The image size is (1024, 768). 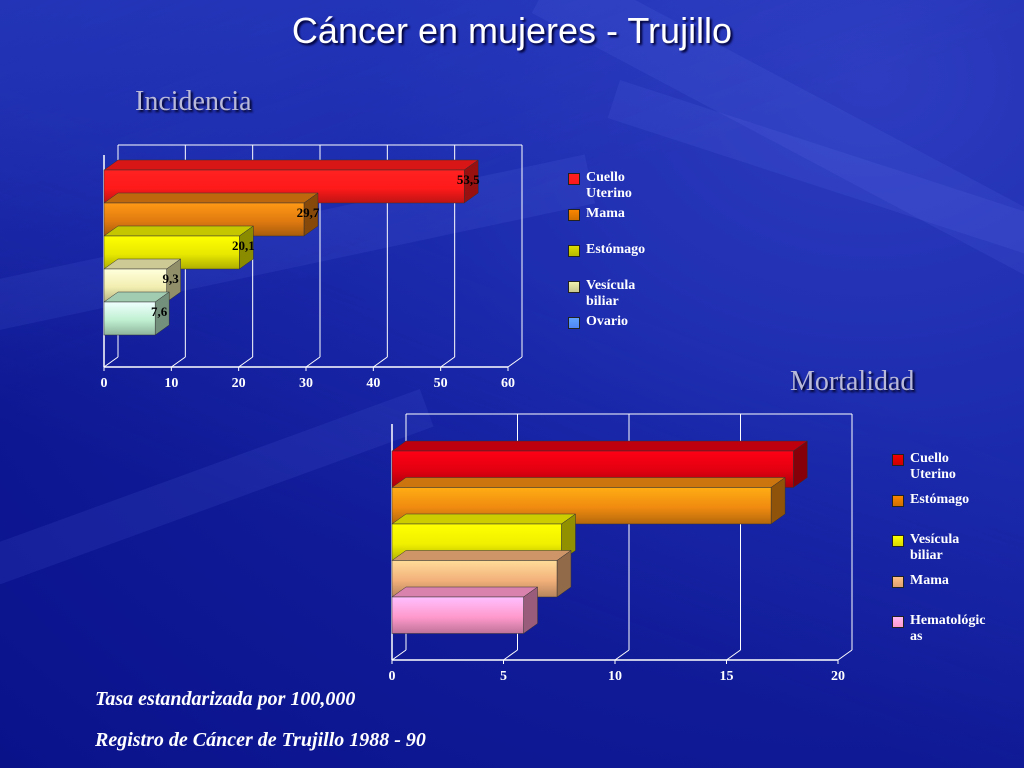 I want to click on data-label: 29,7, so click(x=308, y=212).